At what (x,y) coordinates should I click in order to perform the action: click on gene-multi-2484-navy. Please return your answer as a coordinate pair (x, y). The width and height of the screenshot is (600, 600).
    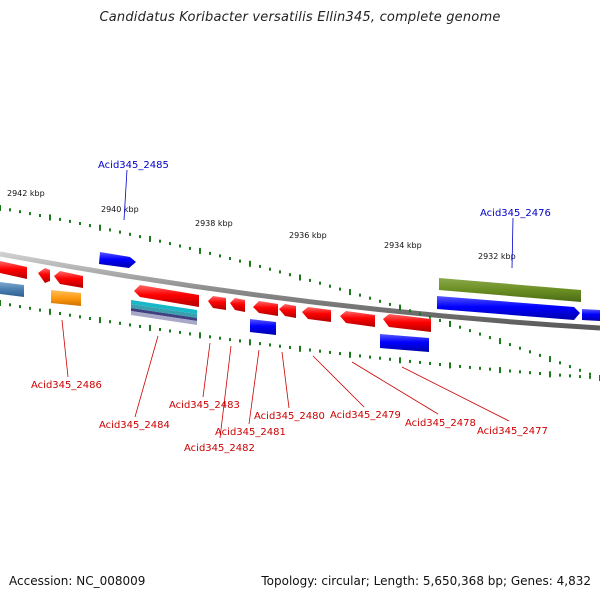
    Looking at the image, I should click on (164, 314).